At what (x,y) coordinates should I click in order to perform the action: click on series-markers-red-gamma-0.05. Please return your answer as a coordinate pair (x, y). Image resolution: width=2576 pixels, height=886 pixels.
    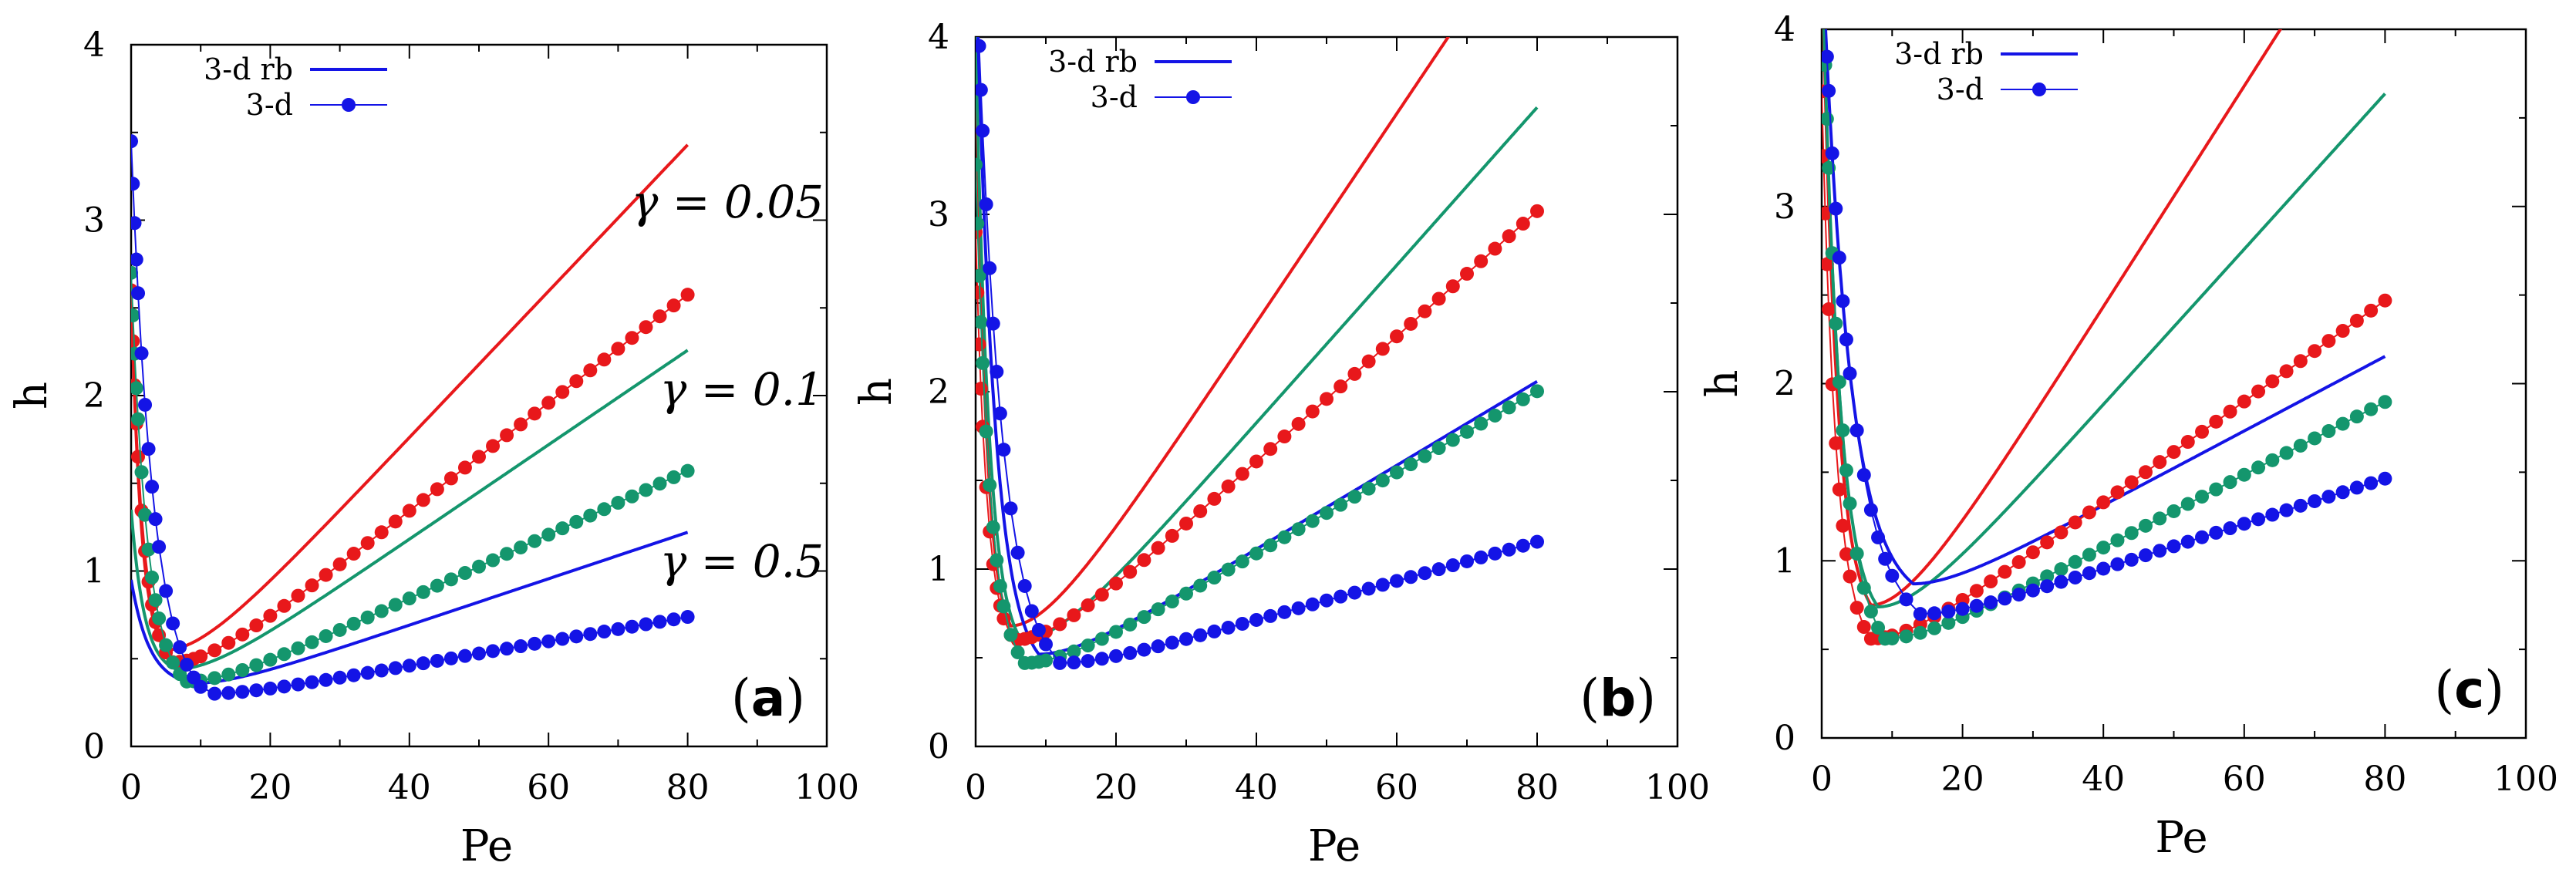
    Looking at the image, I should click on (413, 476).